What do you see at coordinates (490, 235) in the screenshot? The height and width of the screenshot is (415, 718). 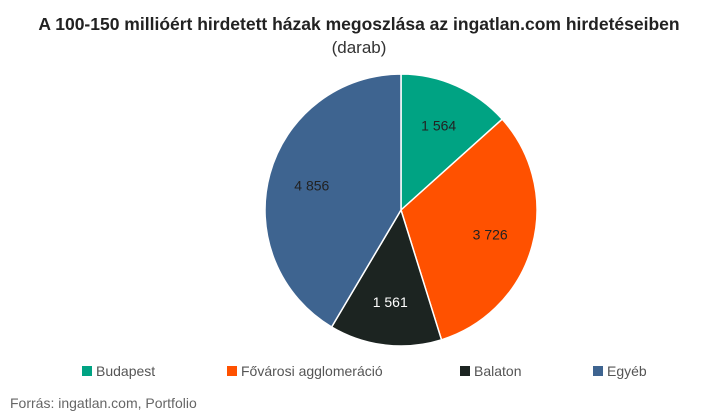 I see `data-label-agglomeracio: 3 726` at bounding box center [490, 235].